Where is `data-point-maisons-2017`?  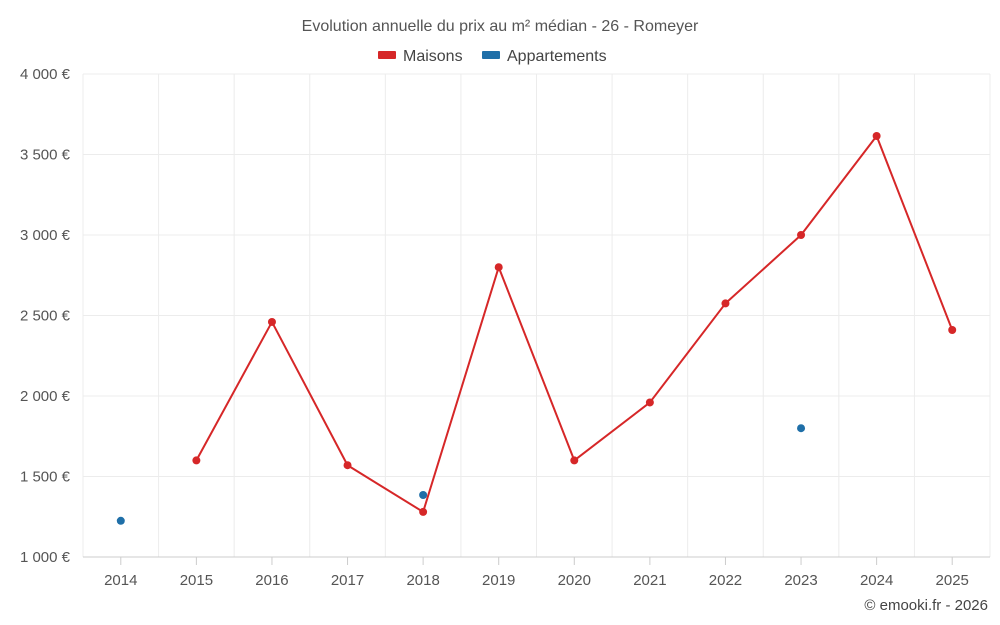
data-point-maisons-2017 is located at coordinates (347, 465).